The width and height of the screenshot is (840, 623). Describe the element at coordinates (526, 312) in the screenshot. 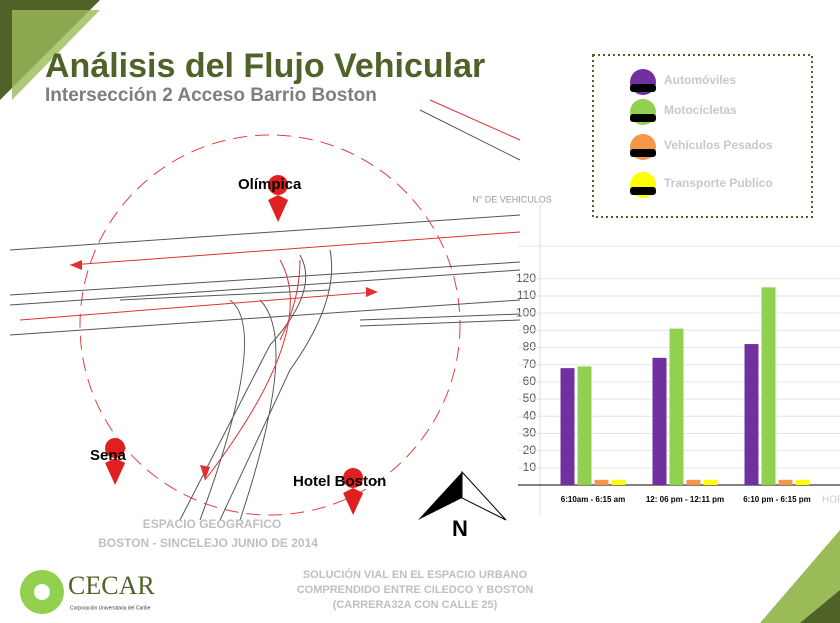

I see `y-tick-label: 100` at that location.